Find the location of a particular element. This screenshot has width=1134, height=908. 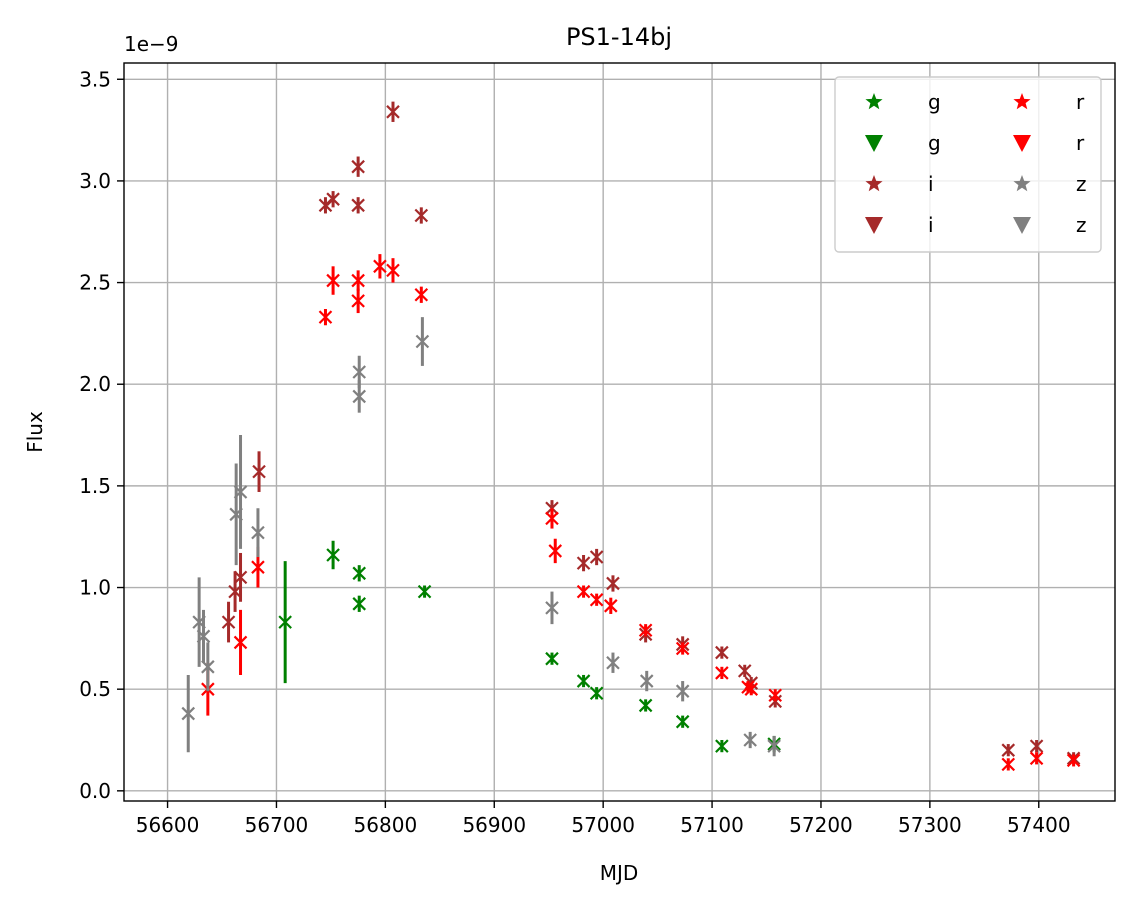

x-tick-label: 56700 is located at coordinates (277, 825).